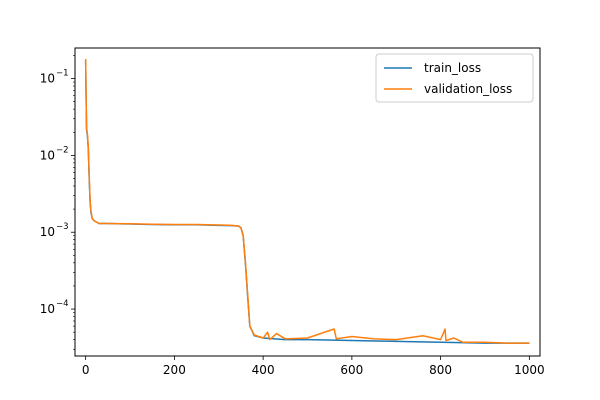 The image size is (600, 400). I want to click on legend-label-validation-loss: validation_loss, so click(468, 89).